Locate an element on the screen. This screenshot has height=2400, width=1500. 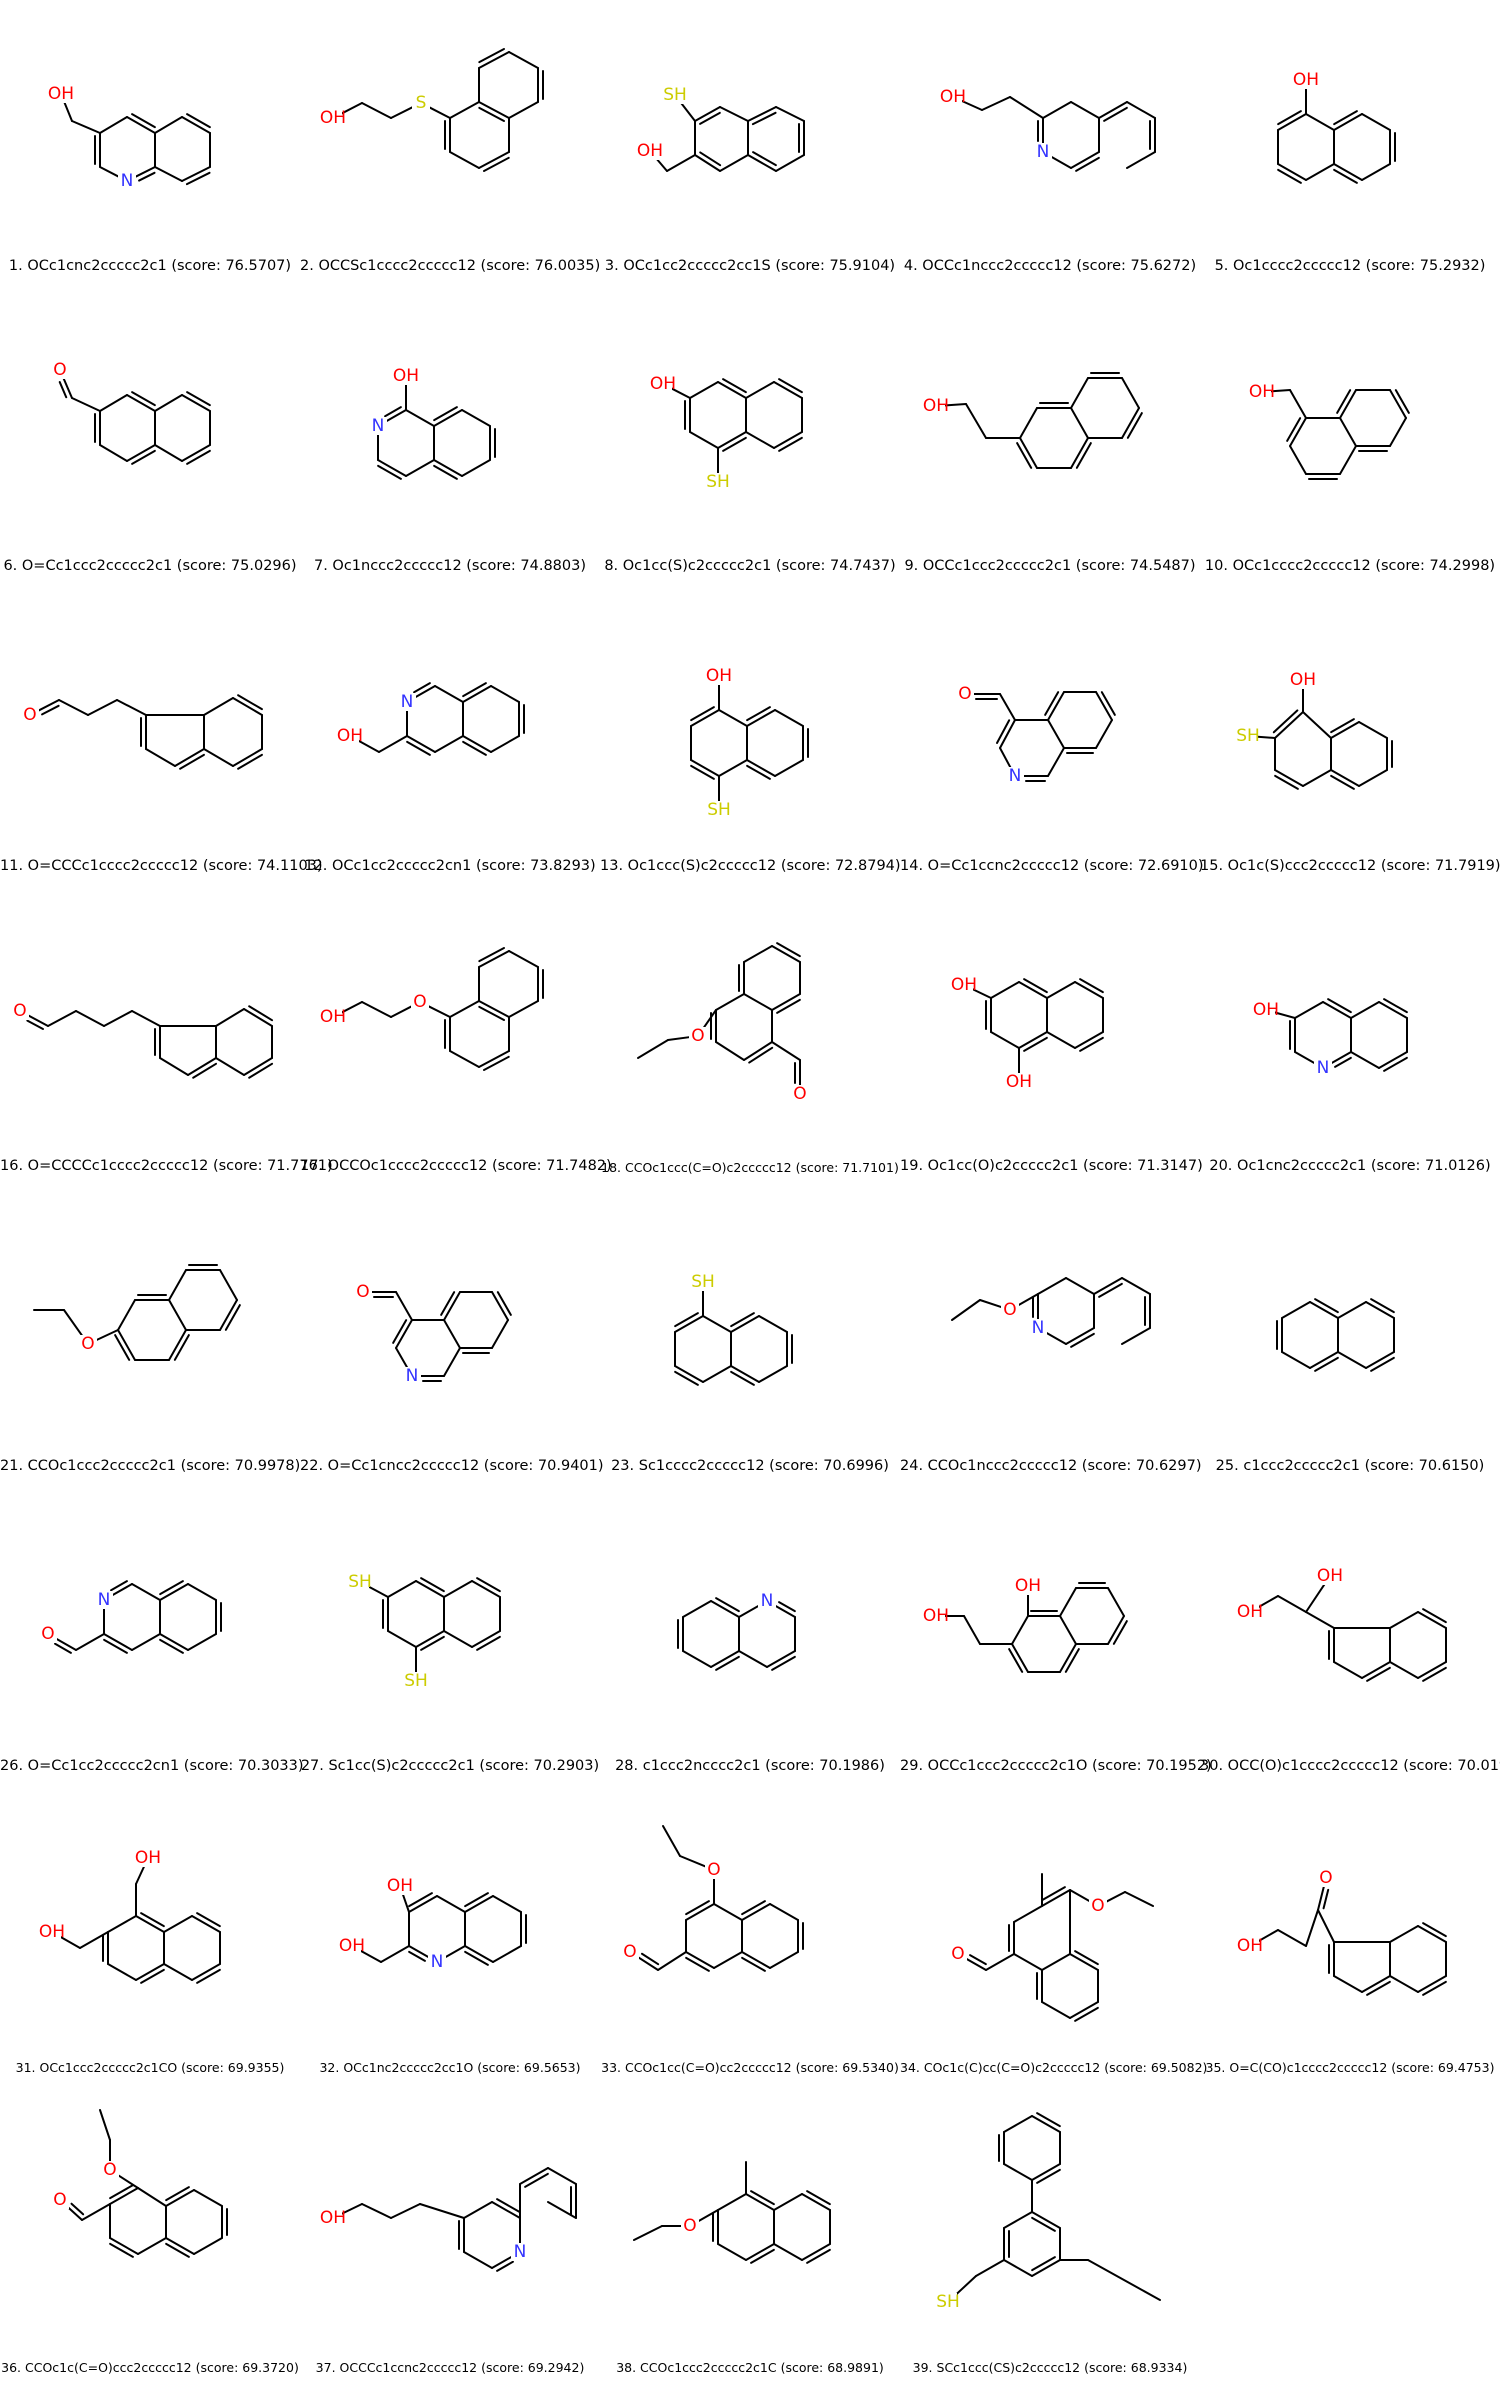
molecule-caption: 7. Oc1nccc2ccccc12 (score: 74.8803) is located at coordinates (450, 566).